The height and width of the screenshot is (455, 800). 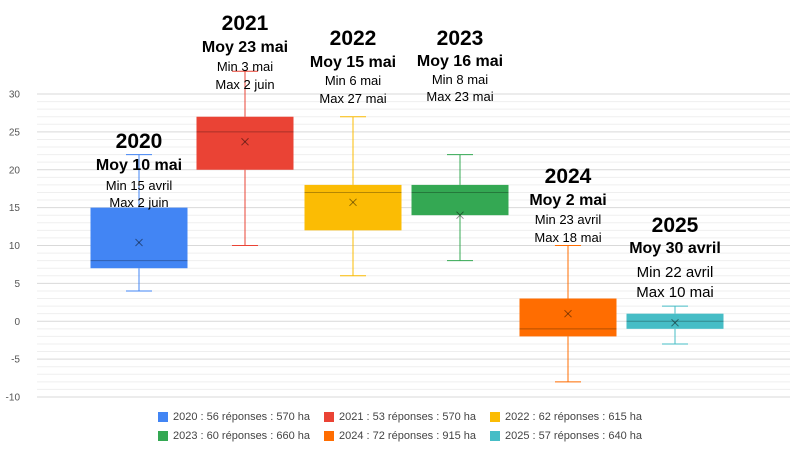 I want to click on box-2022, so click(x=353, y=196).